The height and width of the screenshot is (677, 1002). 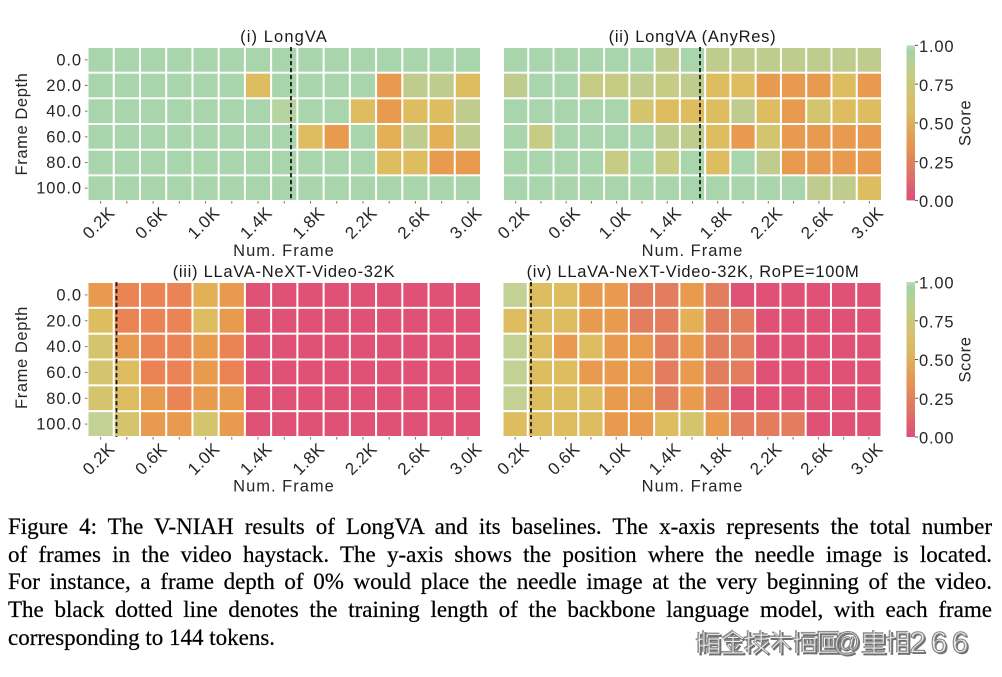 What do you see at coordinates (284, 272) in the screenshot?
I see `svg-text: (iii) LLaVA-NeXT-Video-32K` at bounding box center [284, 272].